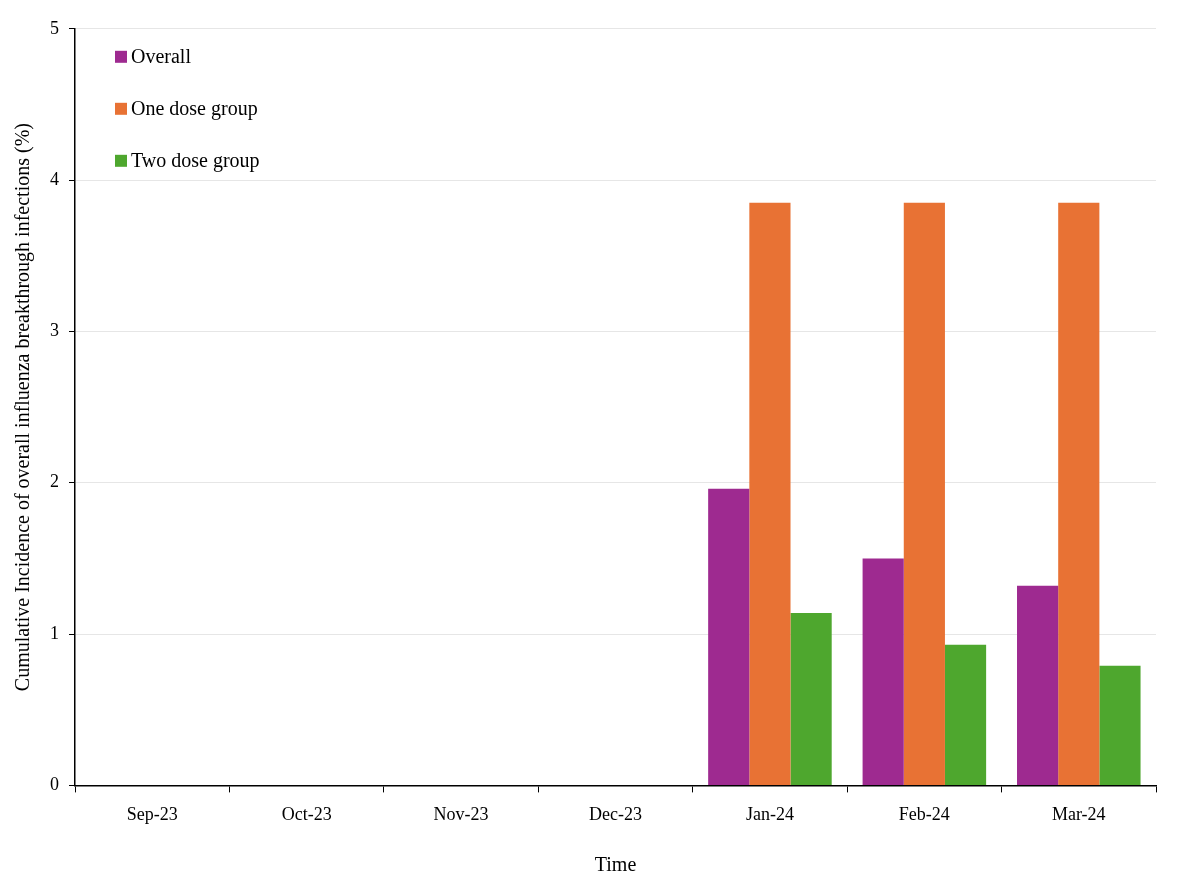 The height and width of the screenshot is (890, 1184). What do you see at coordinates (615, 864) in the screenshot?
I see `x-axis-title: Time` at bounding box center [615, 864].